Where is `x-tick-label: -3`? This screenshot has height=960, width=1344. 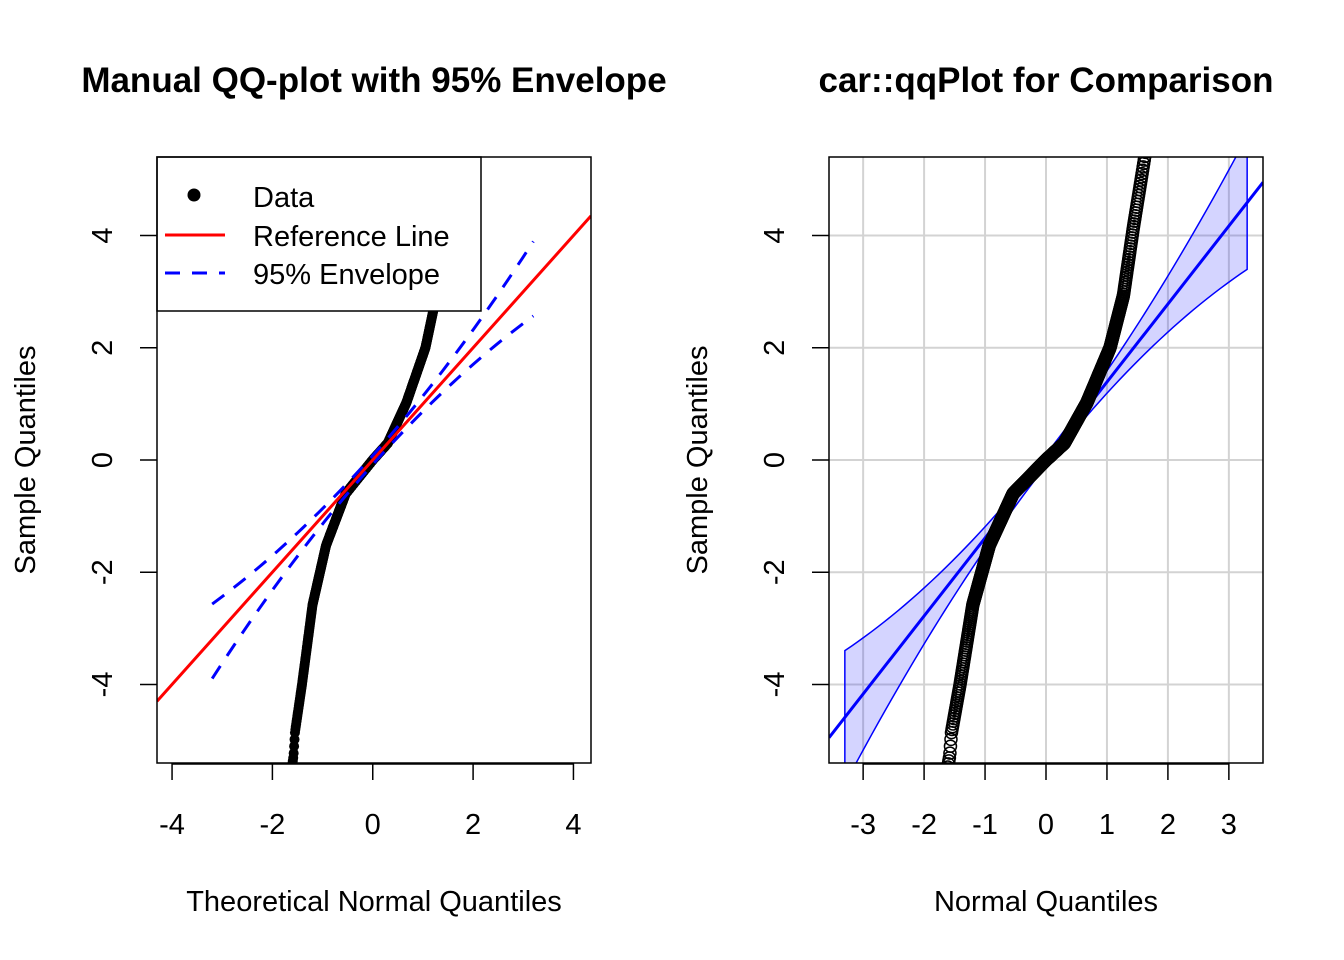 x-tick-label: -3 is located at coordinates (863, 825).